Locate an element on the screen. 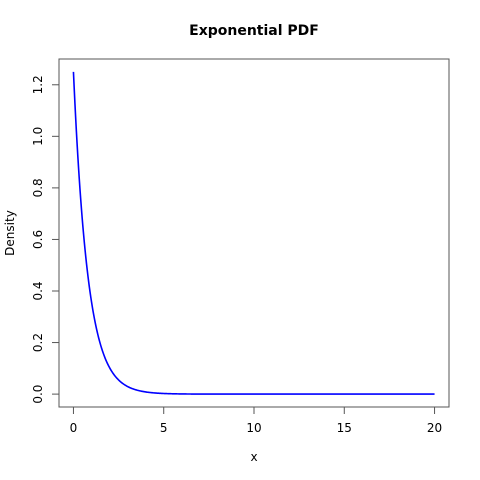 This screenshot has height=480, width=480. chart-title: Exponential PDF is located at coordinates (254, 31).